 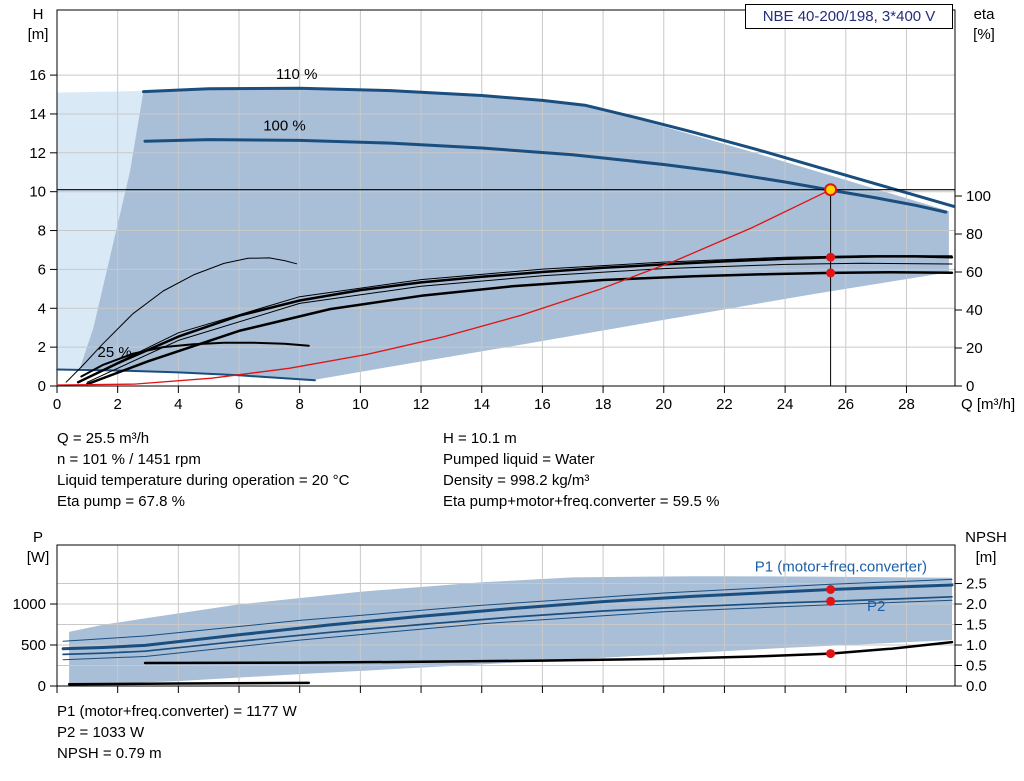 What do you see at coordinates (976, 625) in the screenshot?
I see `right-tick-label: 1.5` at bounding box center [976, 625].